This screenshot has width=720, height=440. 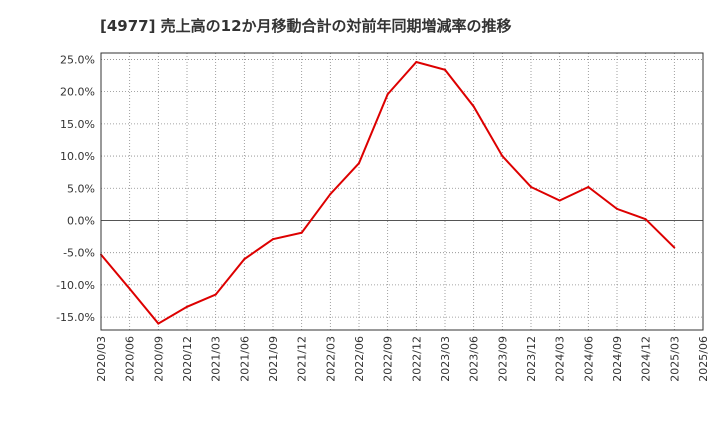 What do you see at coordinates (646, 359) in the screenshot?
I see `x-tick-label: 2024/12` at bounding box center [646, 359].